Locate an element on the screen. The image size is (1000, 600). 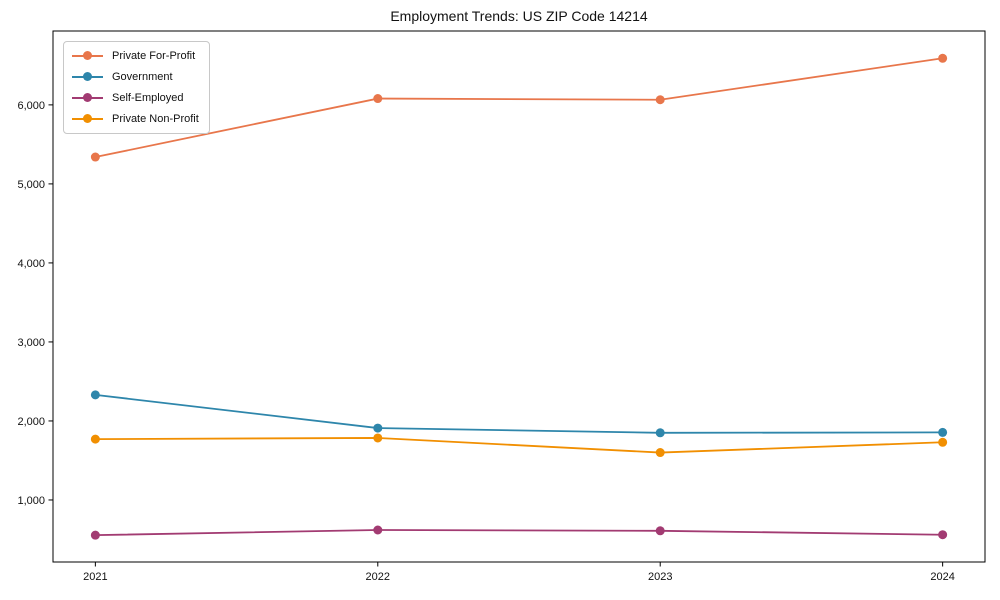
data-point-private-non-profit-2021 is located at coordinates (95, 439).